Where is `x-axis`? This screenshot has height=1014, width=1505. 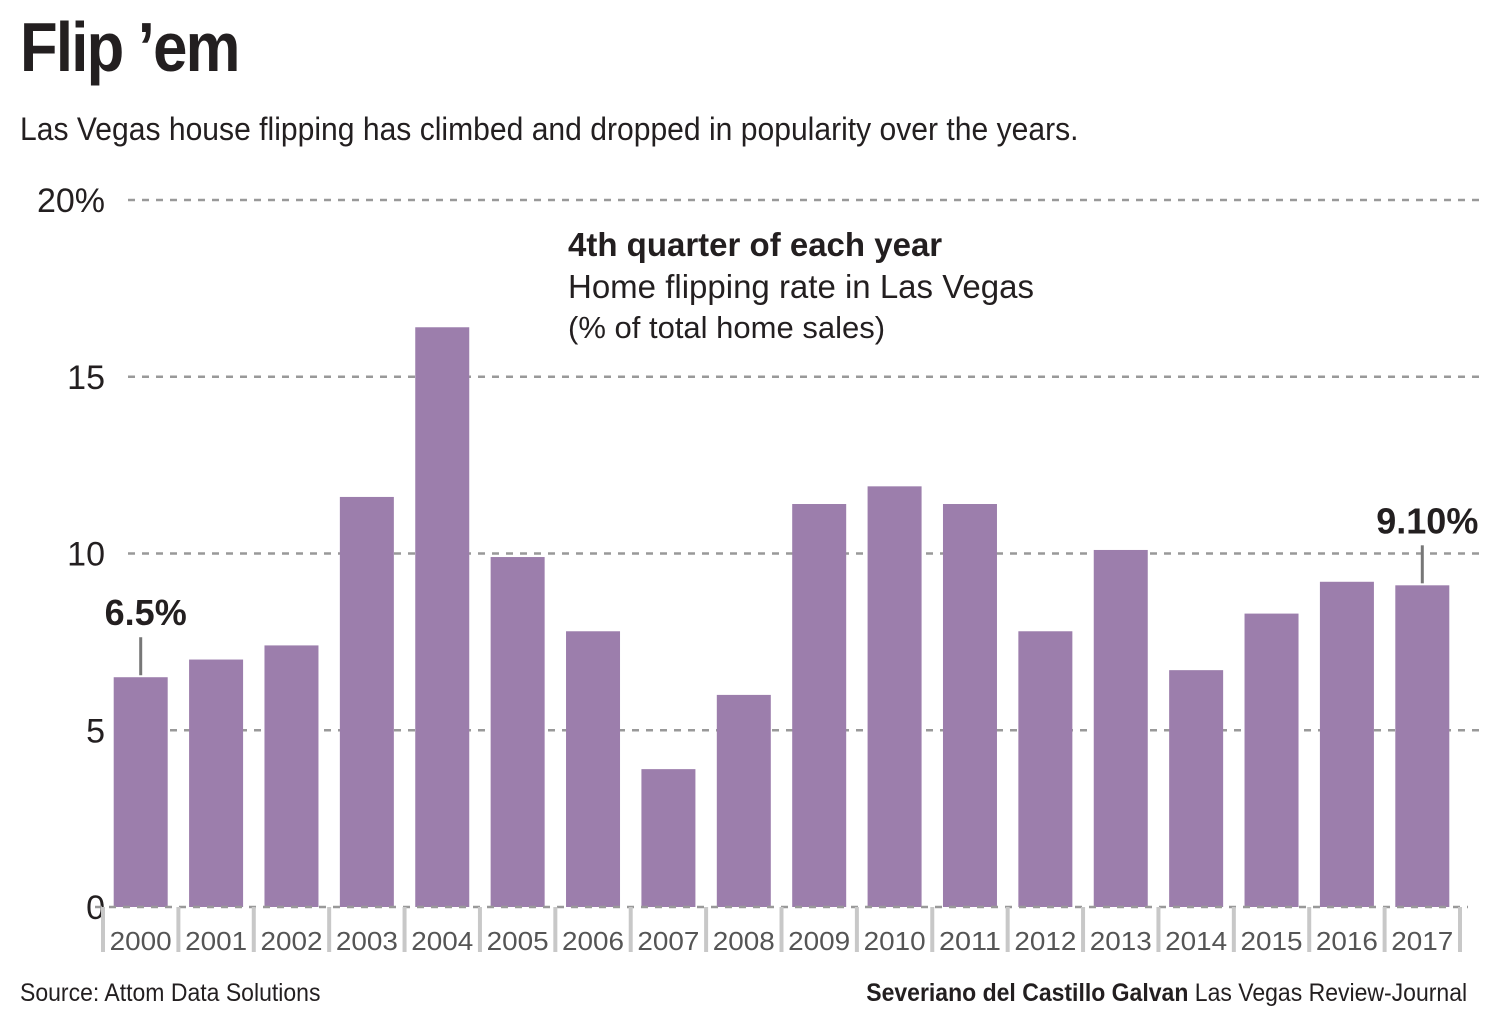 x-axis is located at coordinates (781, 928).